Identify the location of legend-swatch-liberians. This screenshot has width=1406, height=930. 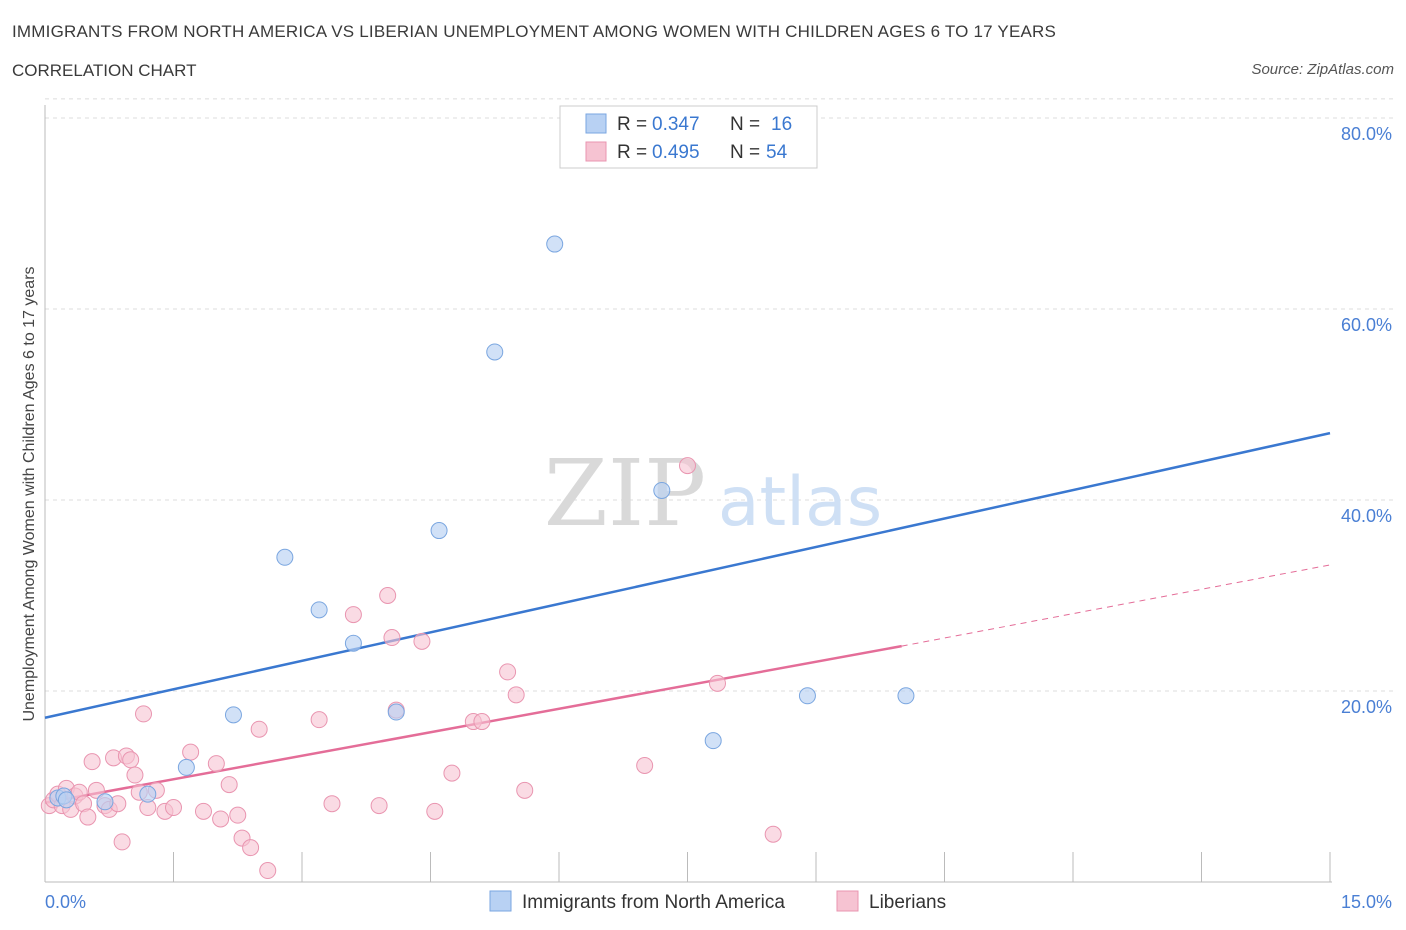
(847, 901).